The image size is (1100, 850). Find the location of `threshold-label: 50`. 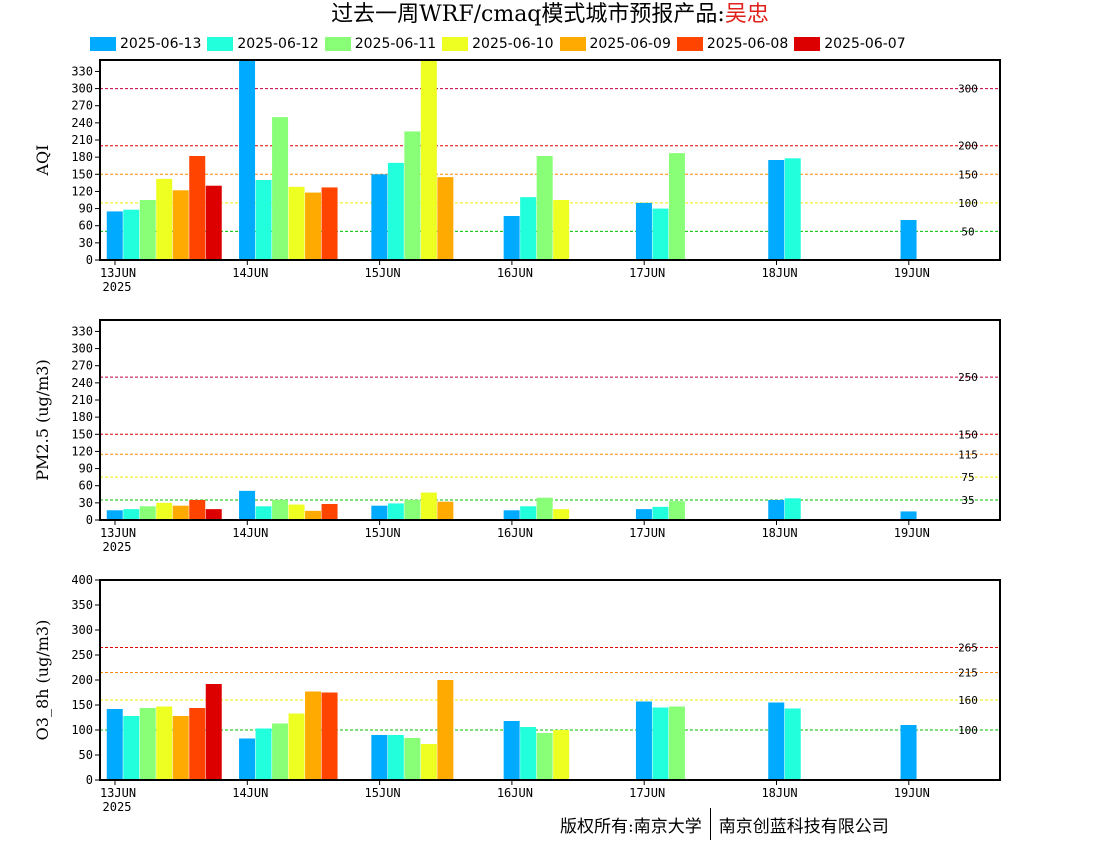

threshold-label: 50 is located at coordinates (967, 231).